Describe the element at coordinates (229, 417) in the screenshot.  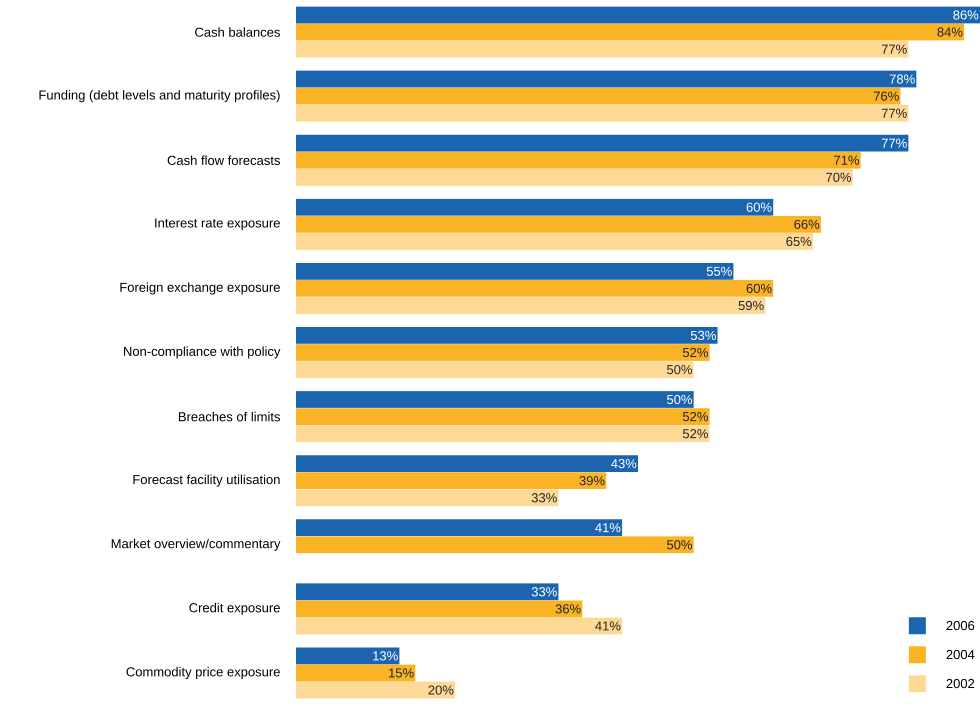
I see `y-tick-label: Breaches of limits` at that location.